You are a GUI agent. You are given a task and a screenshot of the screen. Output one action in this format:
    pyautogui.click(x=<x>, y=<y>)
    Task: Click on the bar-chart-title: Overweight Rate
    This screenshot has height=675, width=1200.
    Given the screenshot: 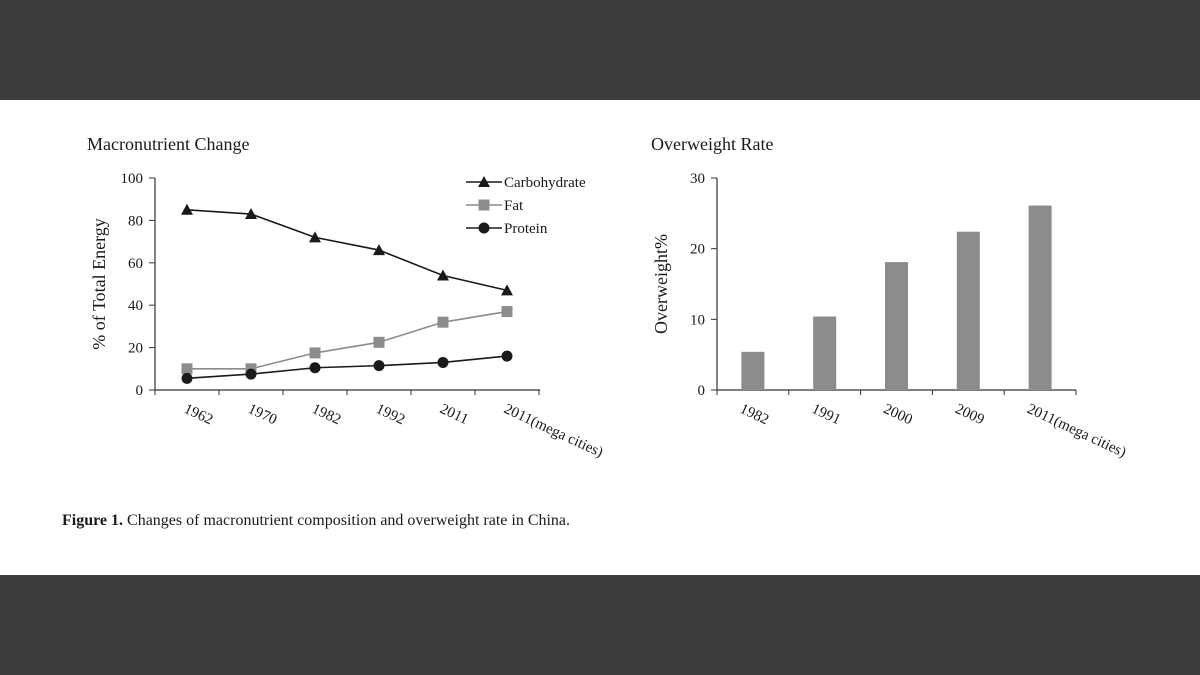 What is the action you would take?
    pyautogui.click(x=712, y=144)
    